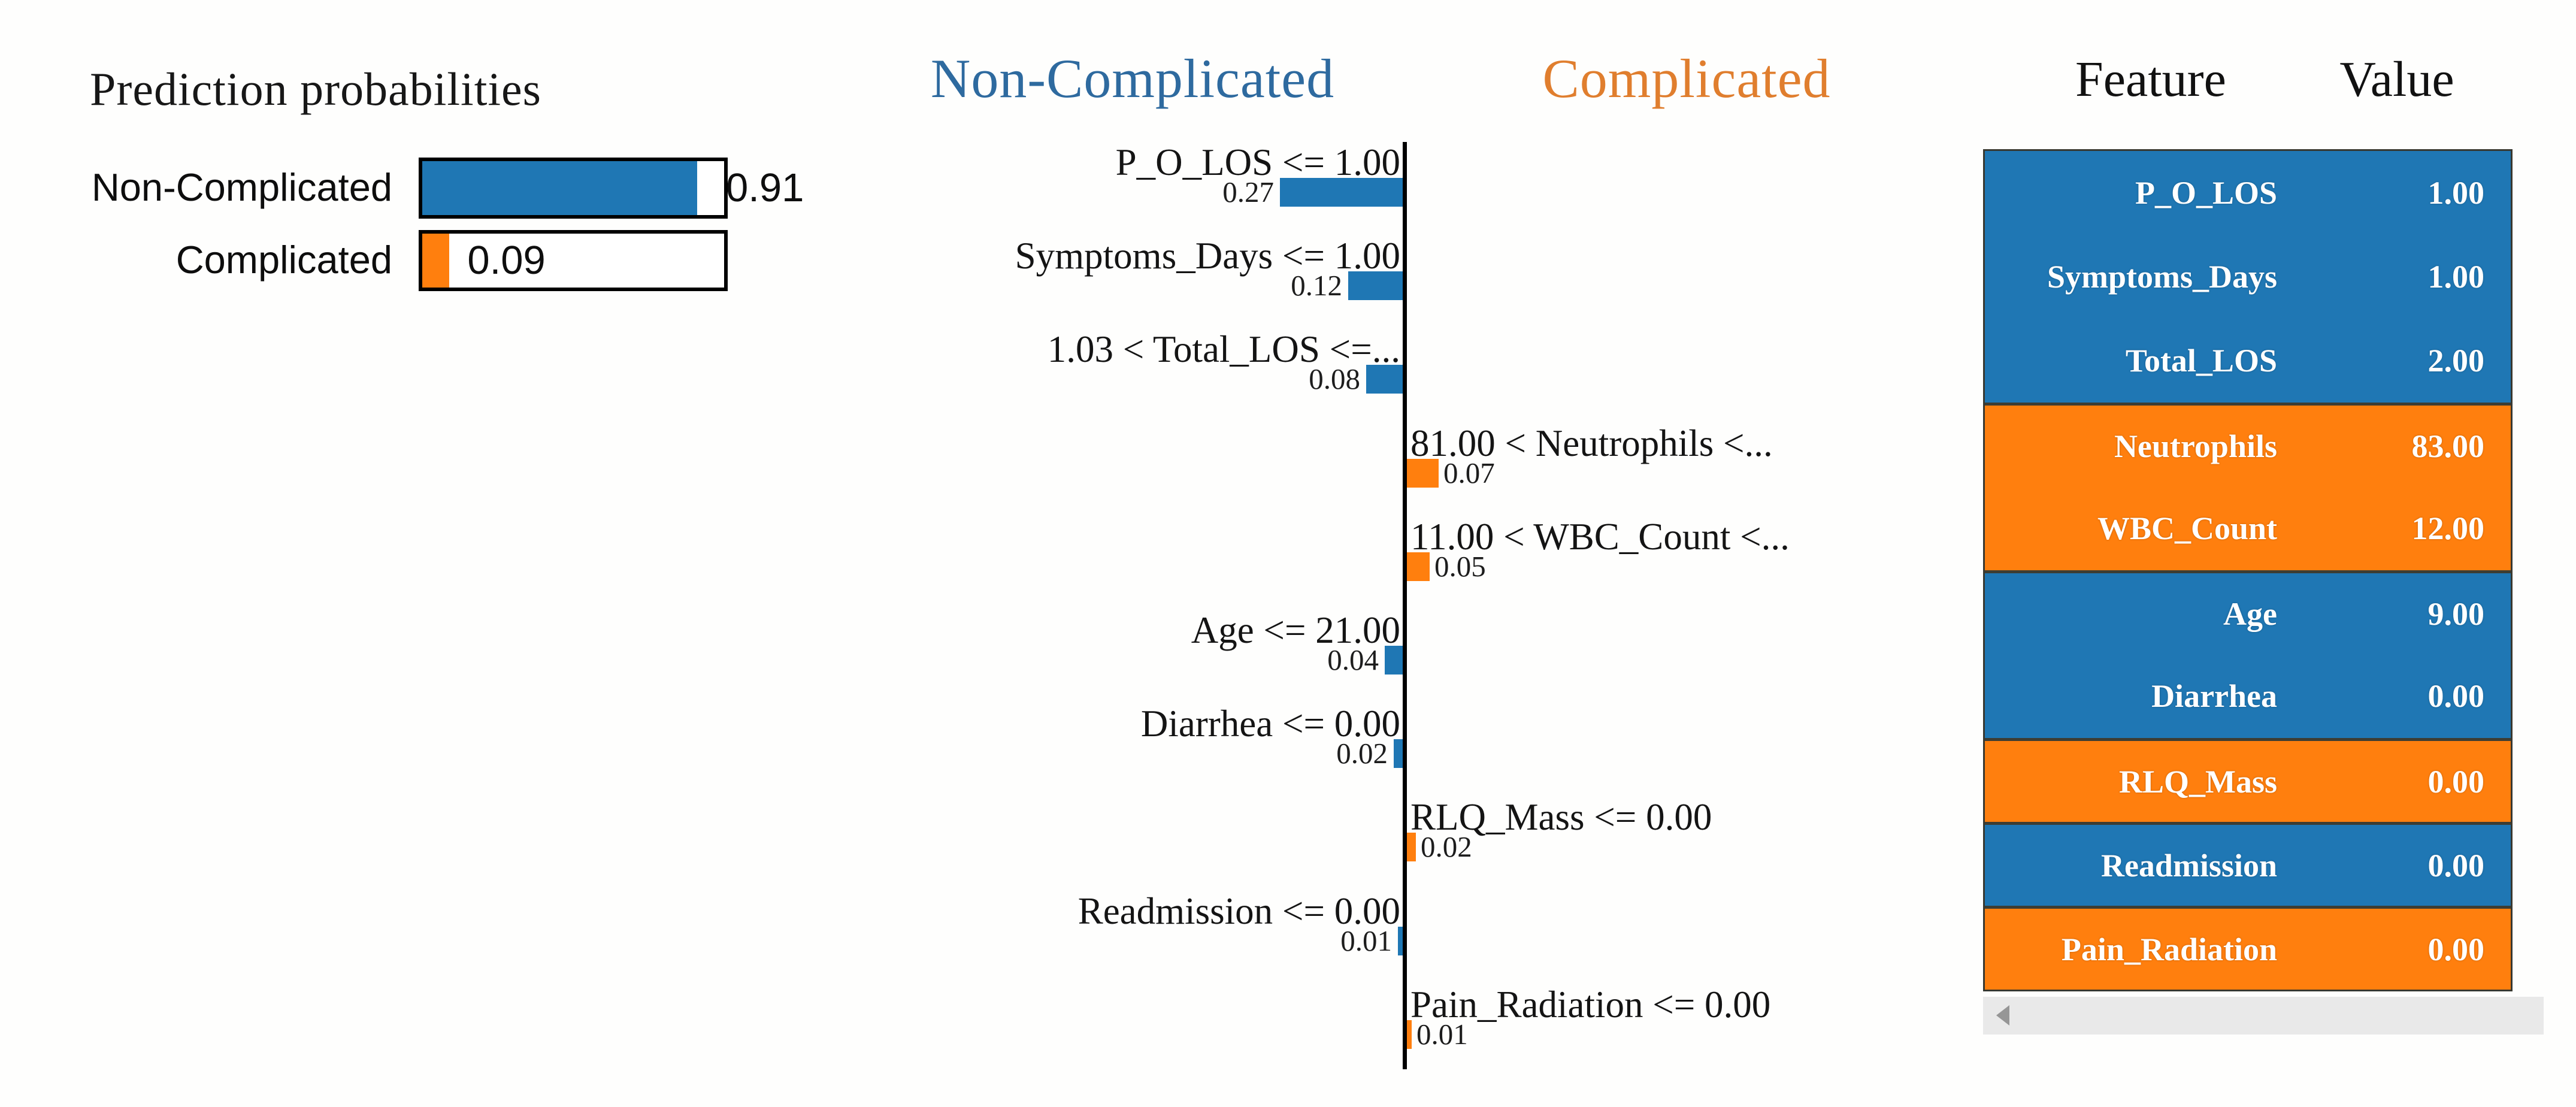  I want to click on table-cell-feature: WBC_Count, so click(2187, 528).